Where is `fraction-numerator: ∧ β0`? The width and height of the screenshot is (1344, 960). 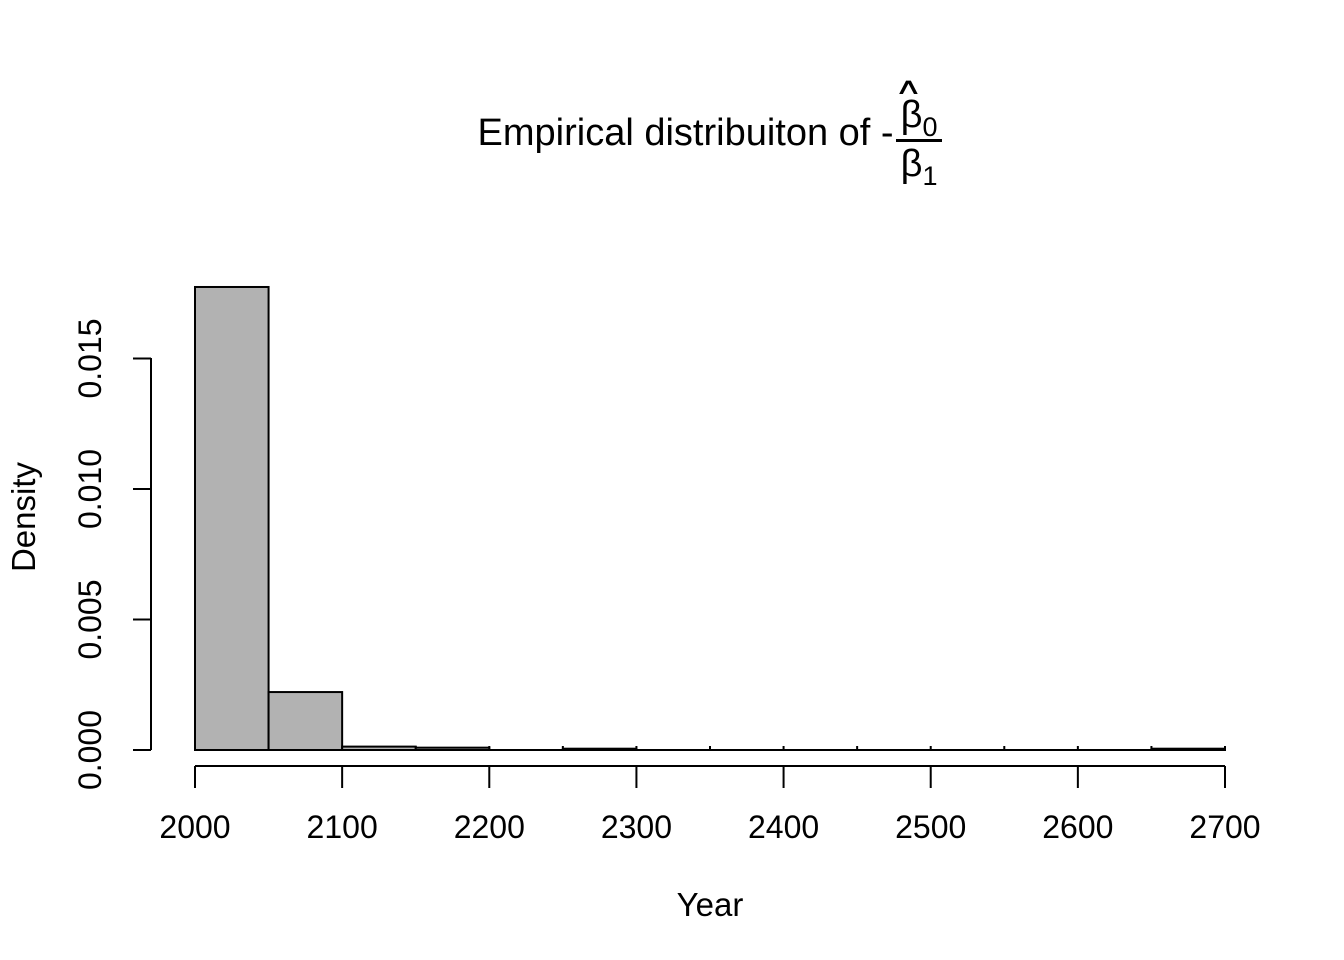 fraction-numerator: ∧ β0 is located at coordinates (918, 109).